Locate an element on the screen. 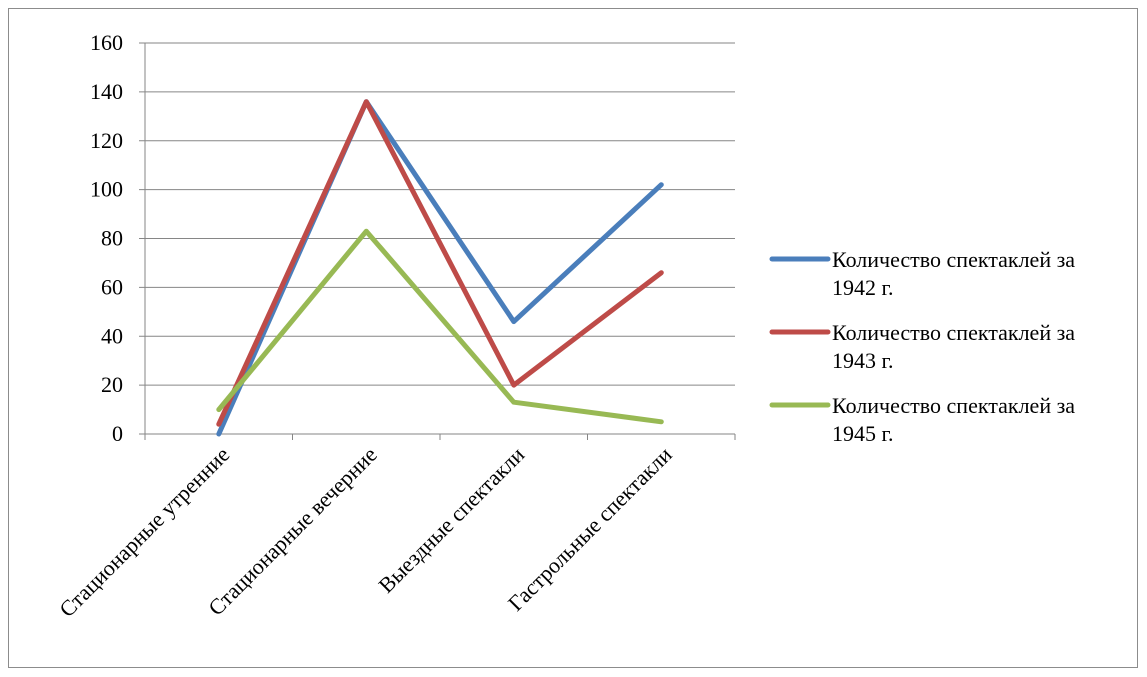 The width and height of the screenshot is (1147, 677). legend-label: Количество спектаклей за 1945 г. is located at coordinates (953, 419).